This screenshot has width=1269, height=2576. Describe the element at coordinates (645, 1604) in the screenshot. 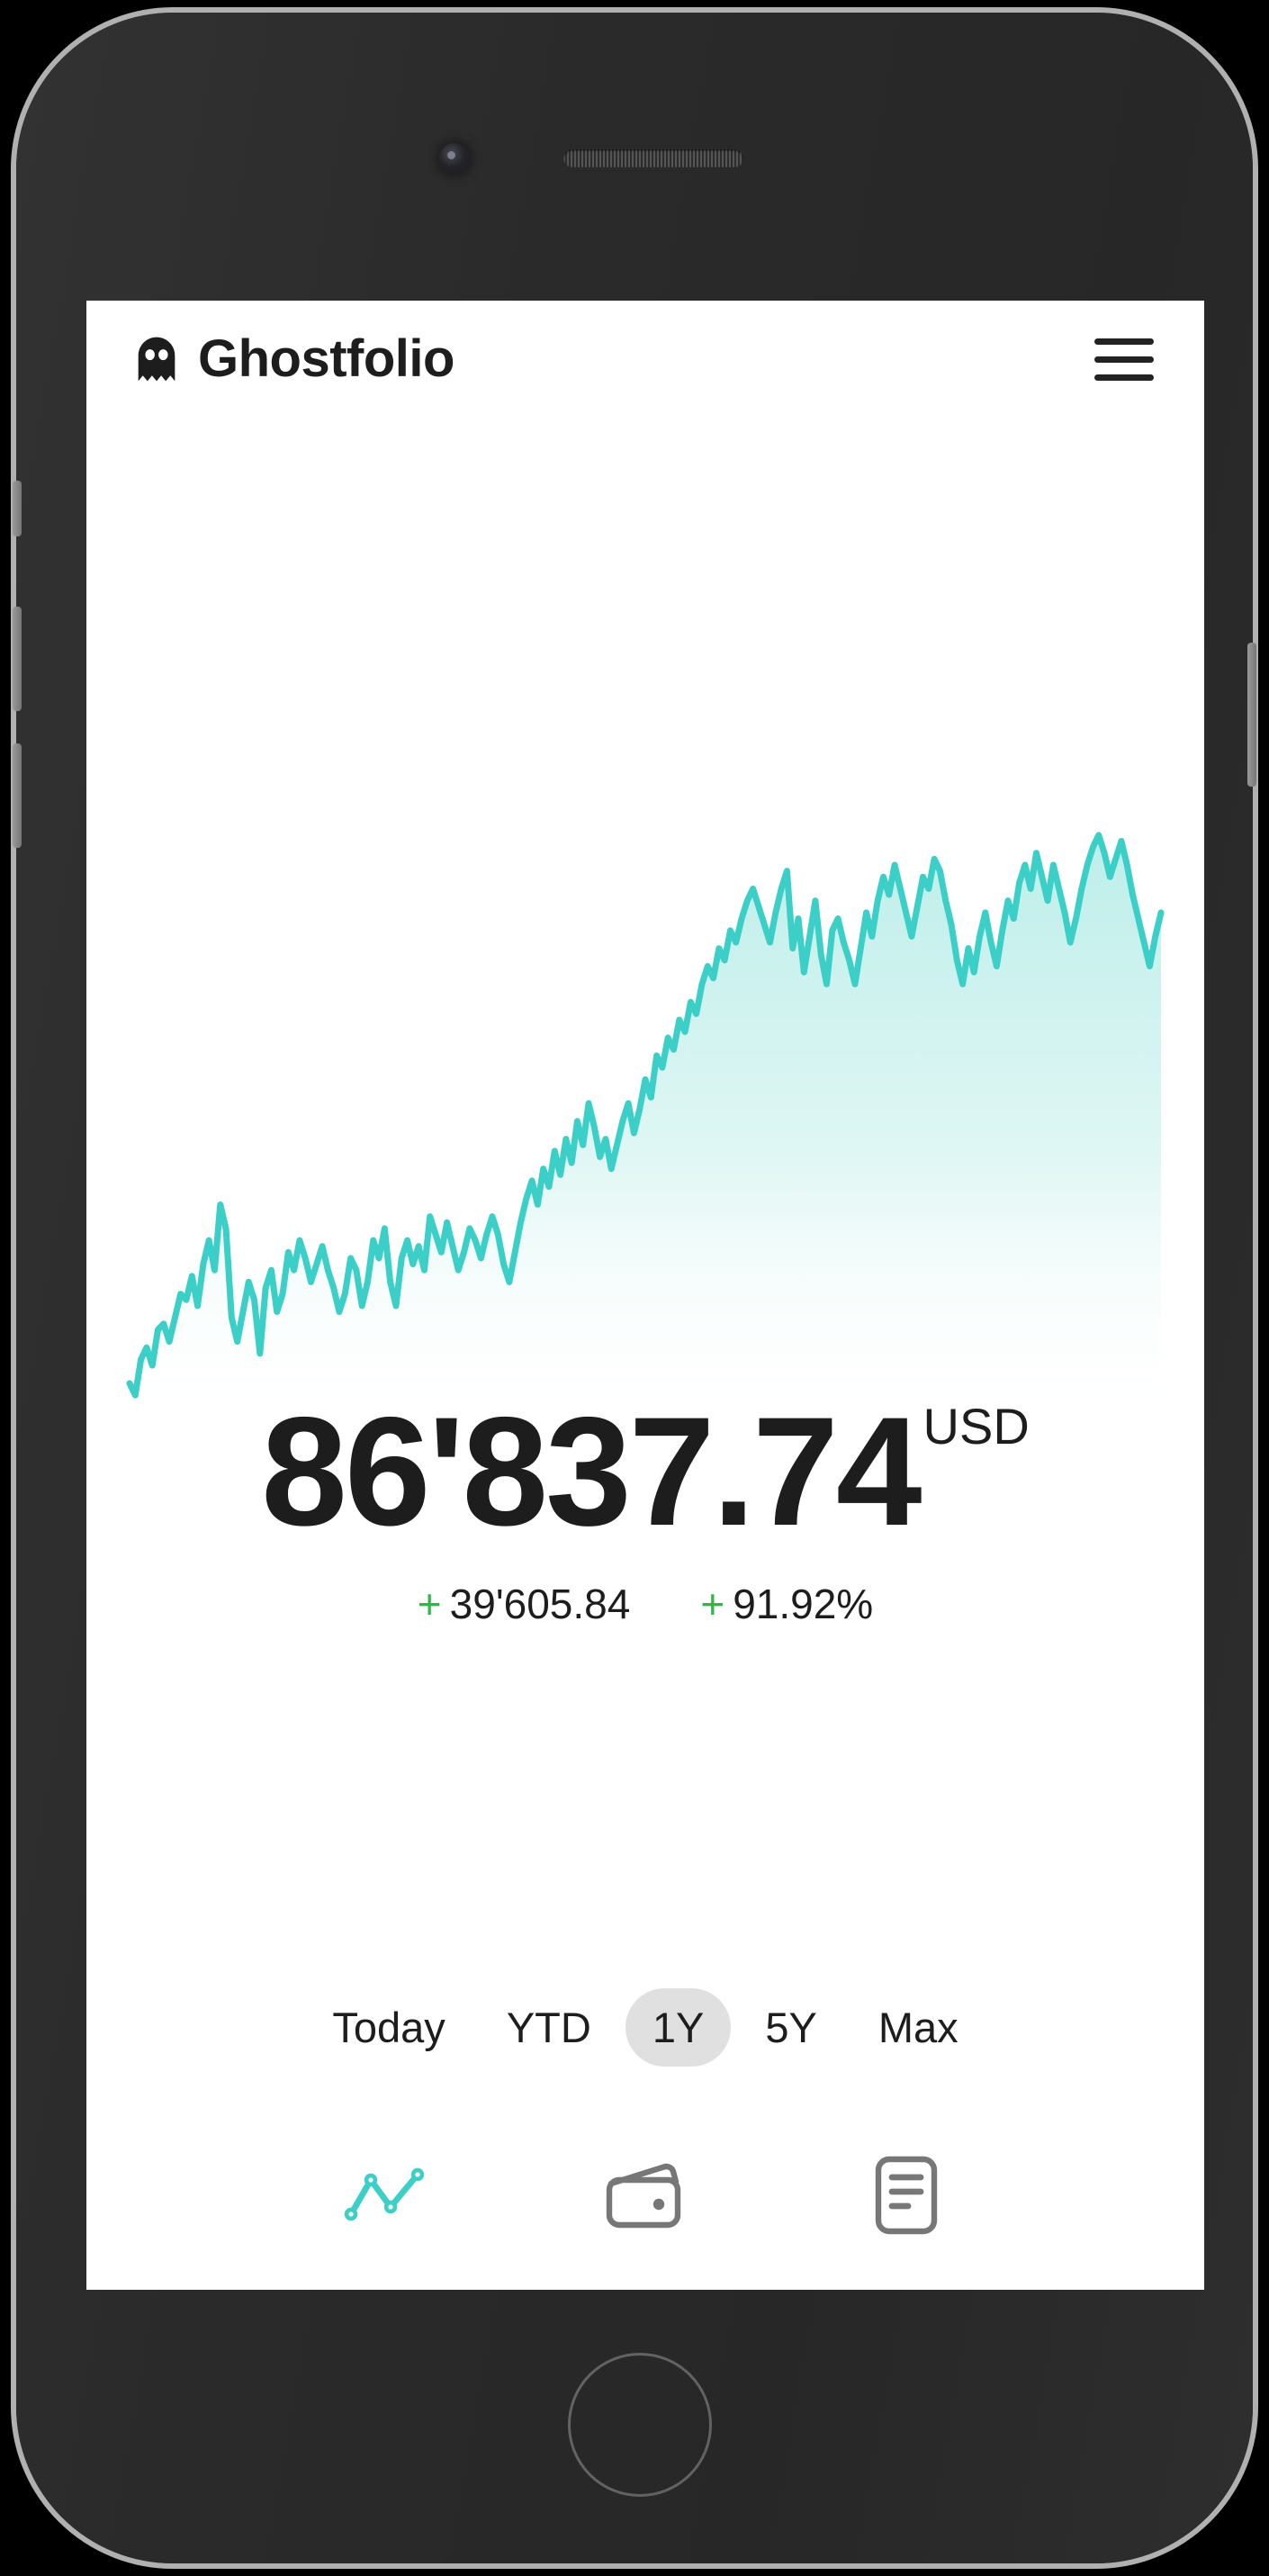

I see `portfolio-change-row: +39'605.84 +91.92%` at that location.